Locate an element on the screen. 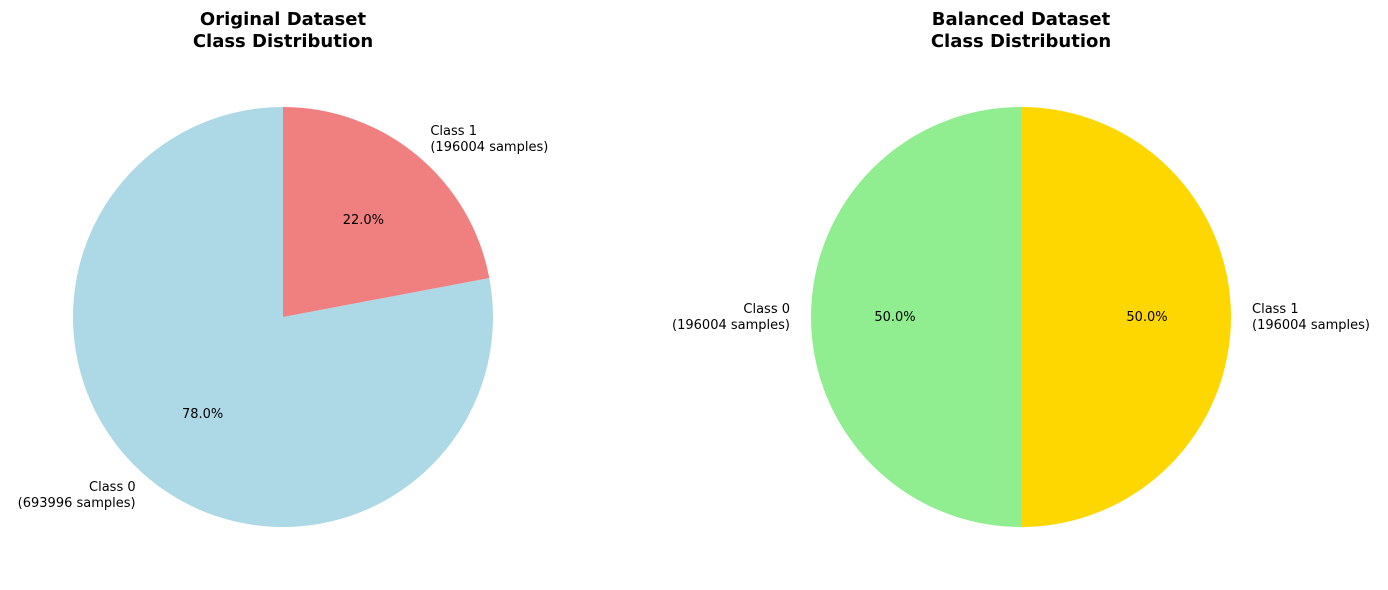  chart-title: Balanced Dataset Class Distribution is located at coordinates (1021, 30).